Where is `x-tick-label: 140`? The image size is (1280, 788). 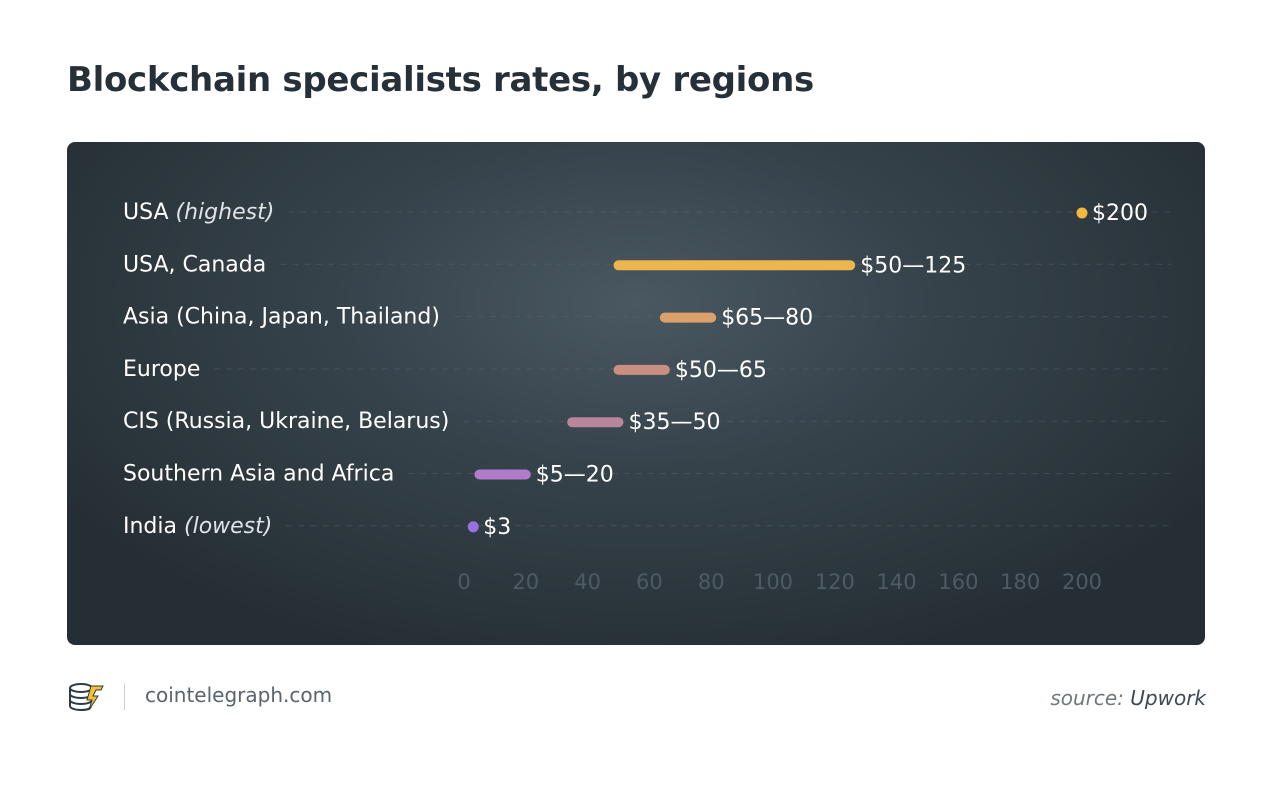 x-tick-label: 140 is located at coordinates (897, 582).